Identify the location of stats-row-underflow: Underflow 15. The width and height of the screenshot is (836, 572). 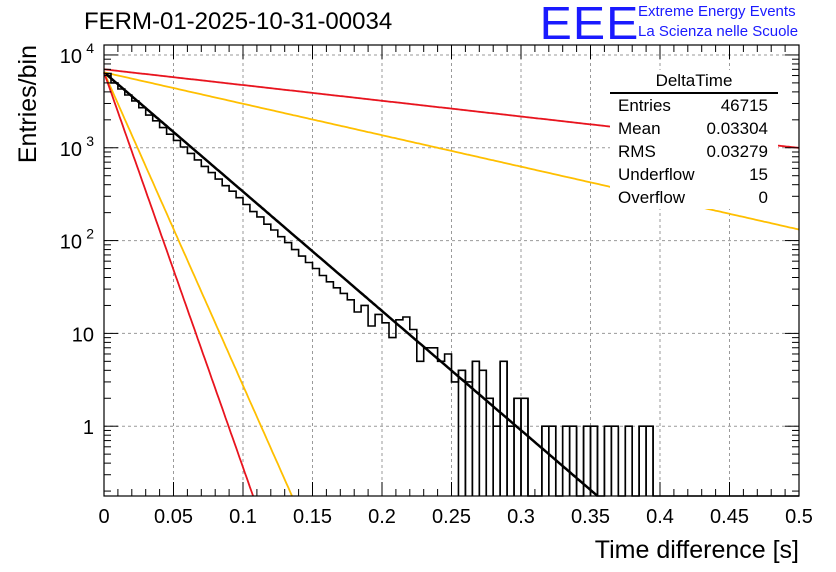
(694, 174).